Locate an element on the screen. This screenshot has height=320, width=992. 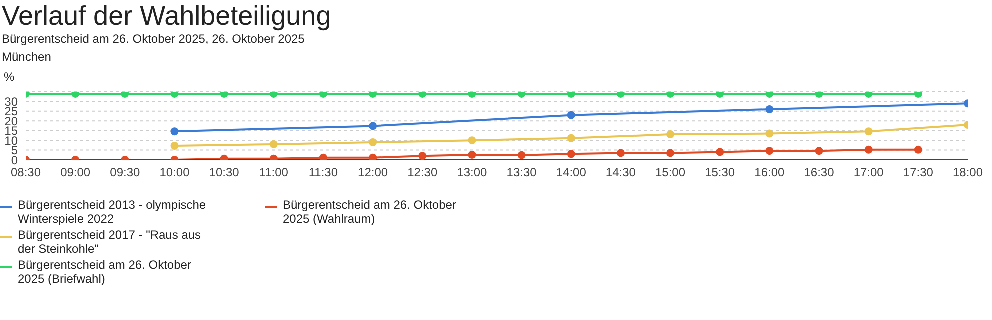
x-tick-label: 18:00 is located at coordinates (968, 173).